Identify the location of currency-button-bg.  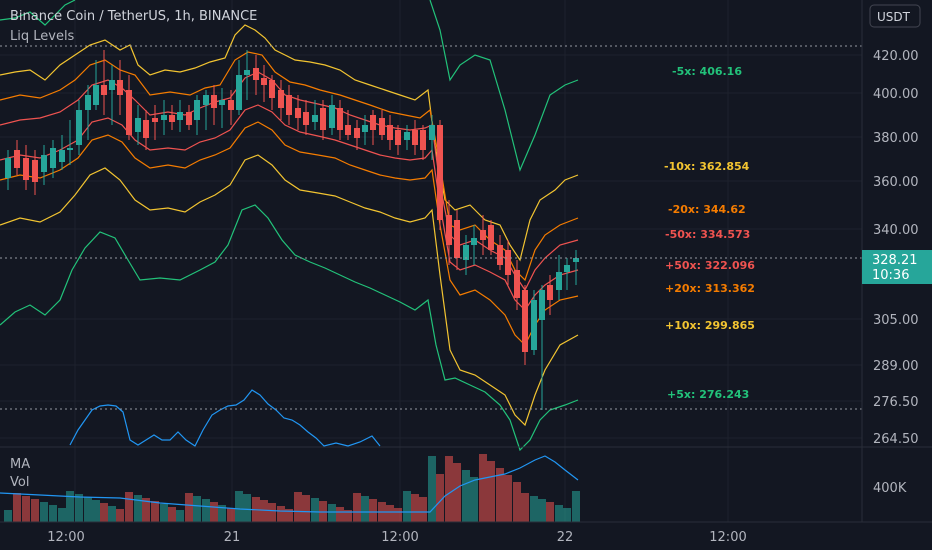
(895, 16).